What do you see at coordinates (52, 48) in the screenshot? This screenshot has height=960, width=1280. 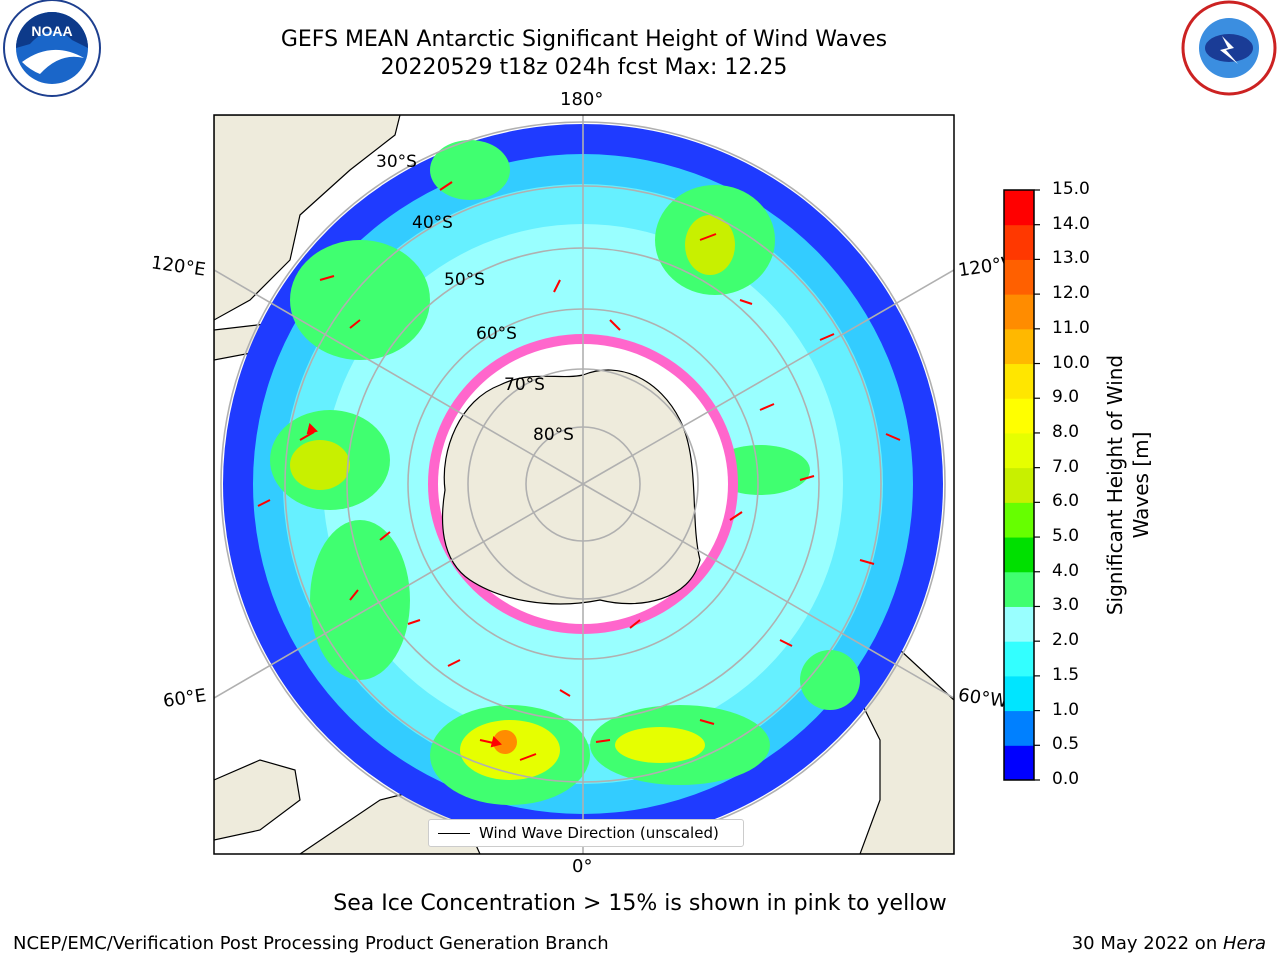 I see `noaa-logo: NOAA` at bounding box center [52, 48].